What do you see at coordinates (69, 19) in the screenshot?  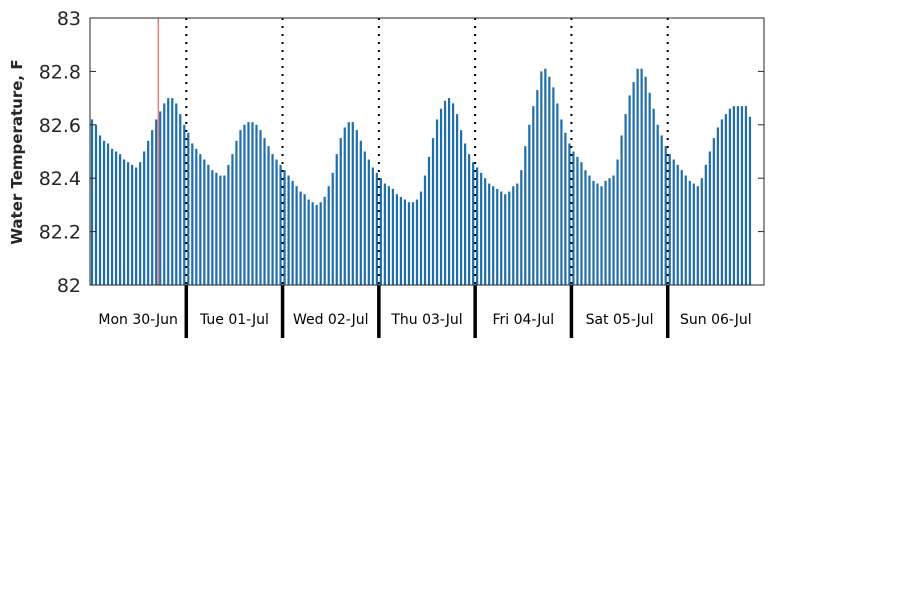 I see `y-tick-label: 83` at bounding box center [69, 19].